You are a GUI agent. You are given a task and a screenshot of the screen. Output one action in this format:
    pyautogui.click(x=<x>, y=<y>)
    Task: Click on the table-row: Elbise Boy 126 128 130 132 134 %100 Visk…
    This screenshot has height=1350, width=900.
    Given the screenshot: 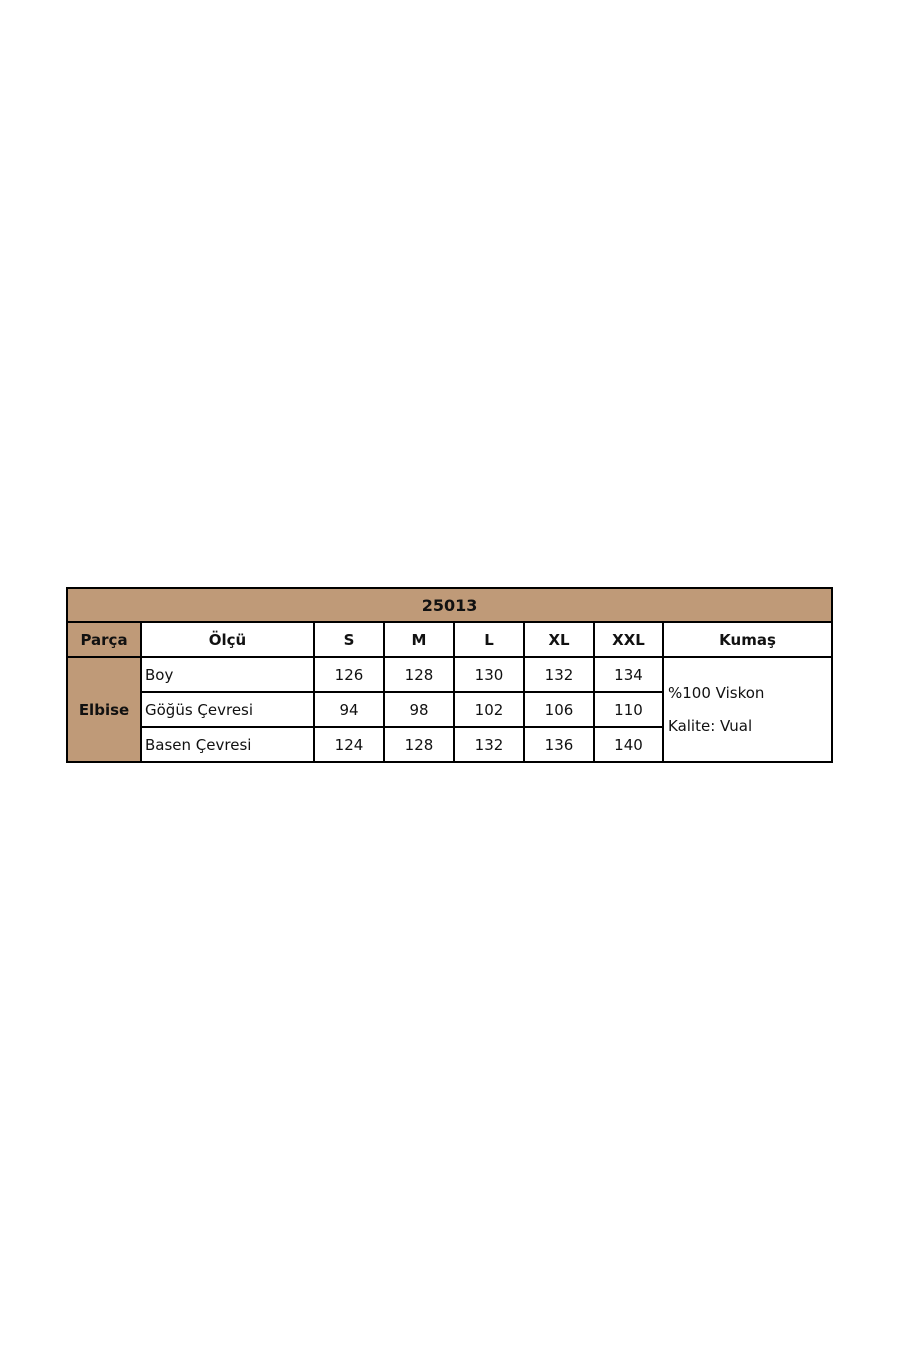 What is the action you would take?
    pyautogui.click(x=450, y=709)
    